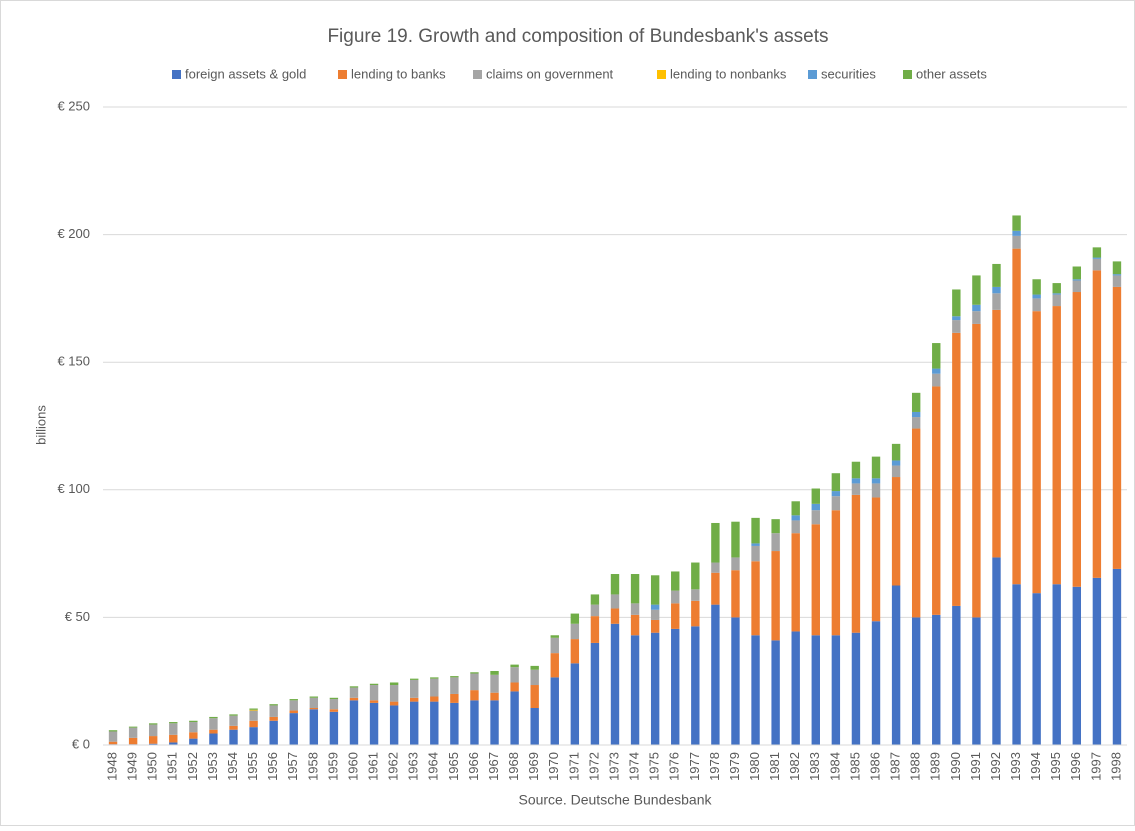 The height and width of the screenshot is (831, 1135). I want to click on source-note: Source. Deutsche Bundesbank, so click(615, 800).